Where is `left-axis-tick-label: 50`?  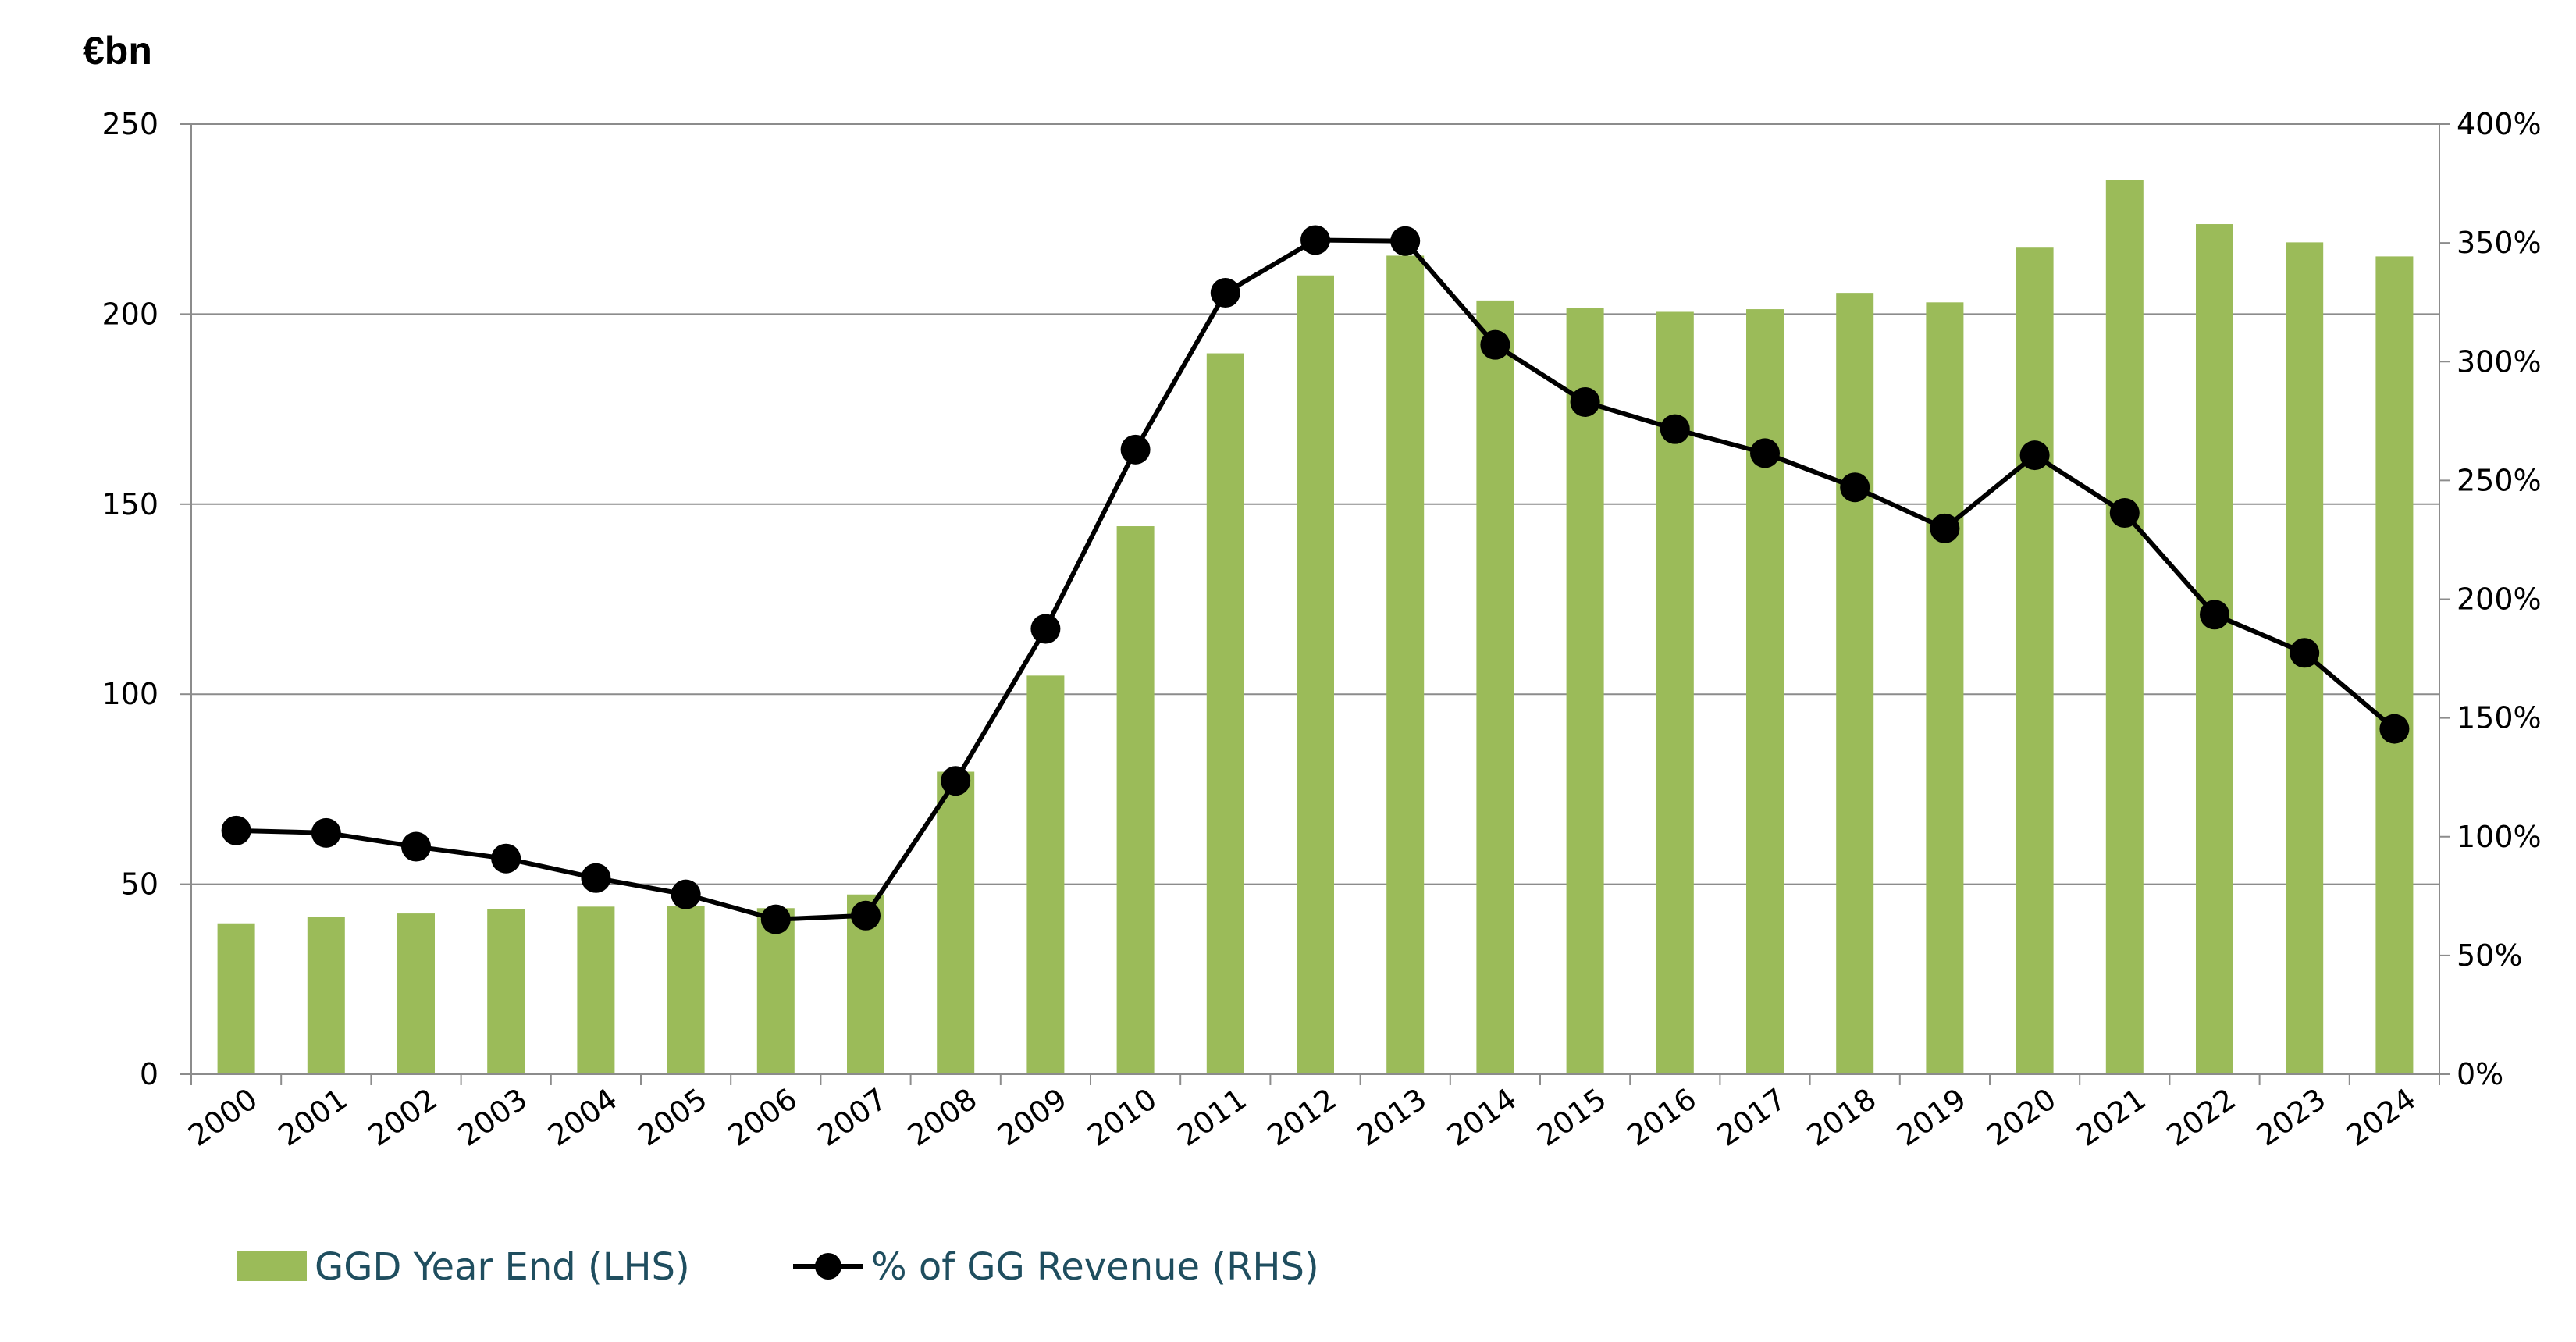
left-axis-tick-label: 50 is located at coordinates (139, 884).